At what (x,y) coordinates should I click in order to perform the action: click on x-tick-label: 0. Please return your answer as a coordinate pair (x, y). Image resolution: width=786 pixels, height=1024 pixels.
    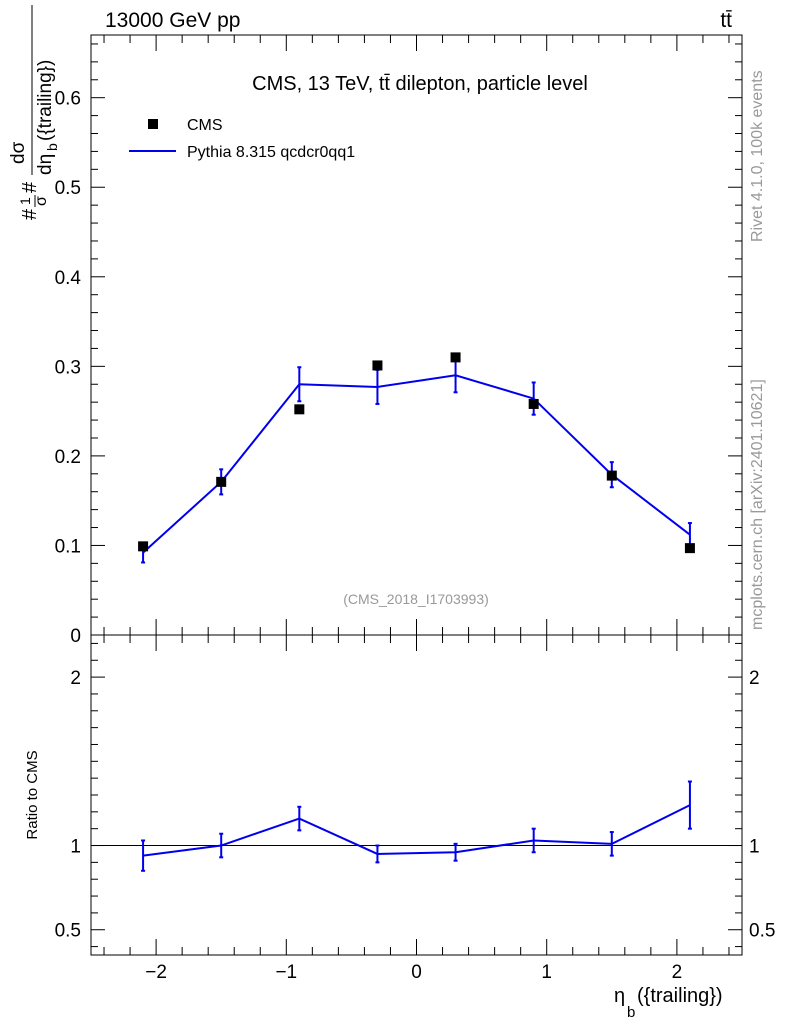
    Looking at the image, I should click on (416, 972).